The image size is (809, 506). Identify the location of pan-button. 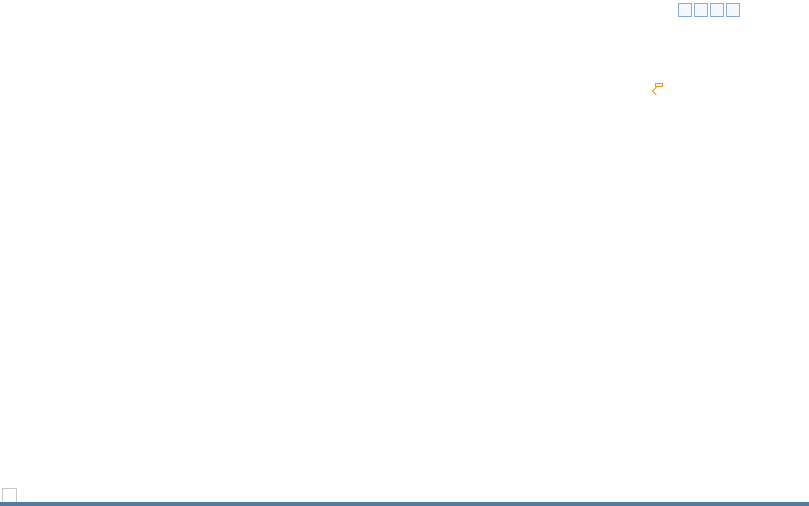
(717, 10).